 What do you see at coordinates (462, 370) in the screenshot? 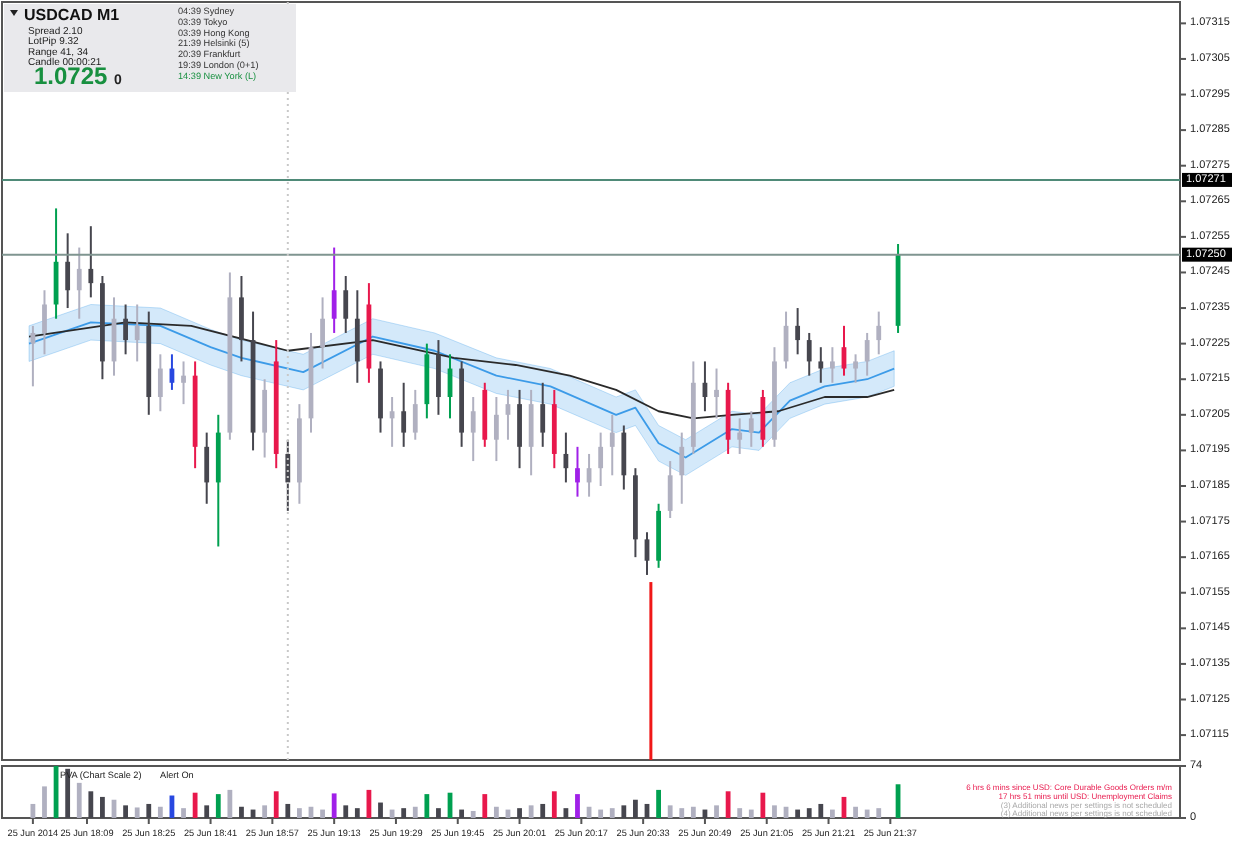
I see `line-series` at bounding box center [462, 370].